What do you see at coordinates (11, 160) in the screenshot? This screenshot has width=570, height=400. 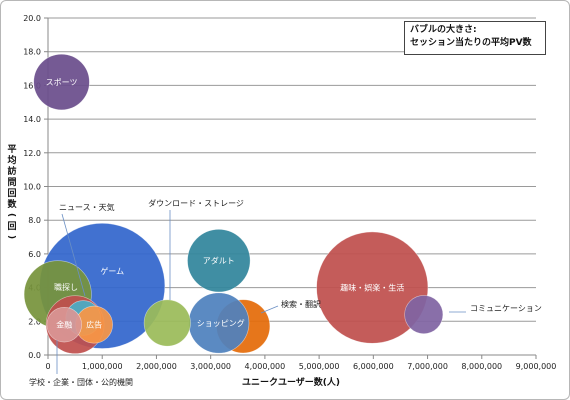 I see `y-axis-title-char: 均` at bounding box center [11, 160].